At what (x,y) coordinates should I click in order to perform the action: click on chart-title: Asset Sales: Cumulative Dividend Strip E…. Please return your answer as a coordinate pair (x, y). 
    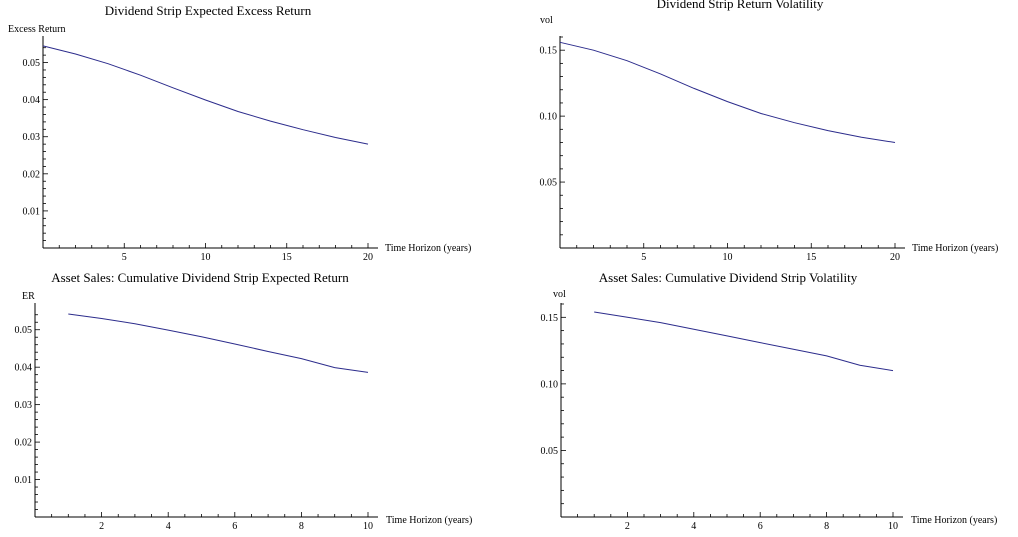
    Looking at the image, I should click on (200, 277).